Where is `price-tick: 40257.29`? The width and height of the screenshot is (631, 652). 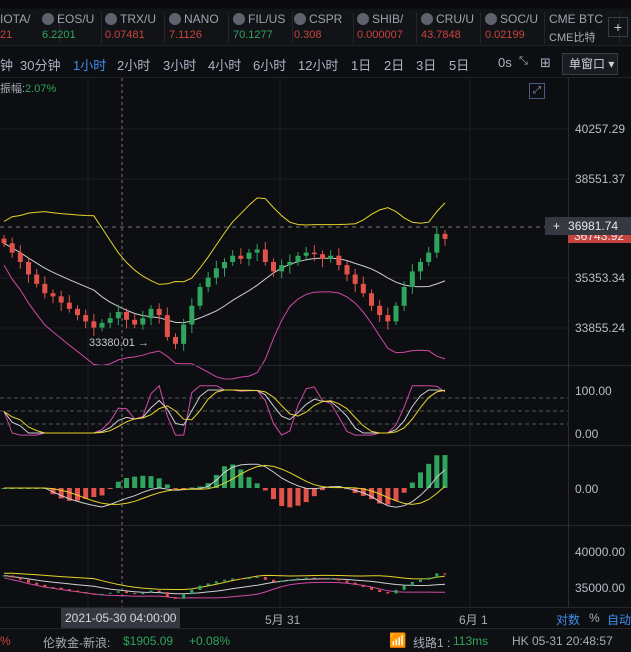 price-tick: 40257.29 is located at coordinates (600, 129).